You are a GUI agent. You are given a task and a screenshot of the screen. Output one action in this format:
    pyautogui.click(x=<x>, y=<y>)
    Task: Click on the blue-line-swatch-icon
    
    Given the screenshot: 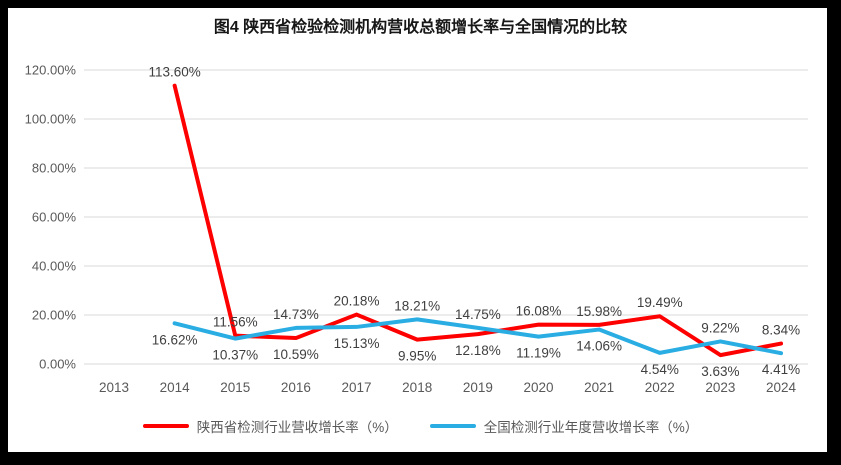 What is the action you would take?
    pyautogui.click(x=452, y=426)
    